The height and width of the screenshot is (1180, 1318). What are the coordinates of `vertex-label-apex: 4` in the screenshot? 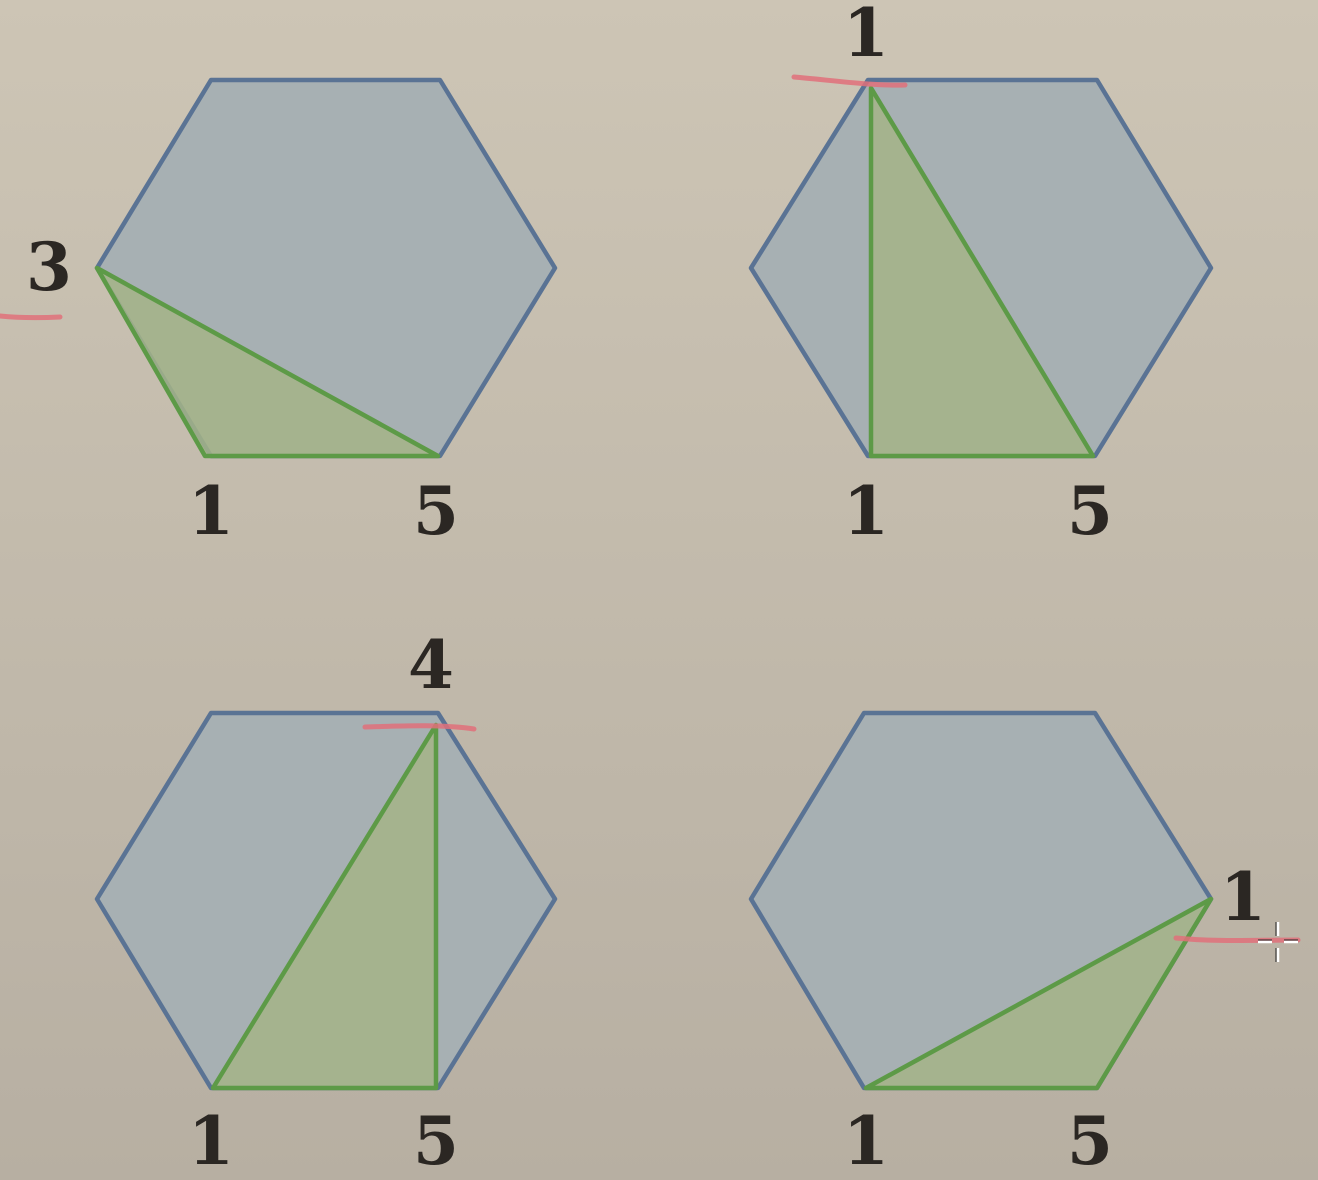 It's located at (431, 665).